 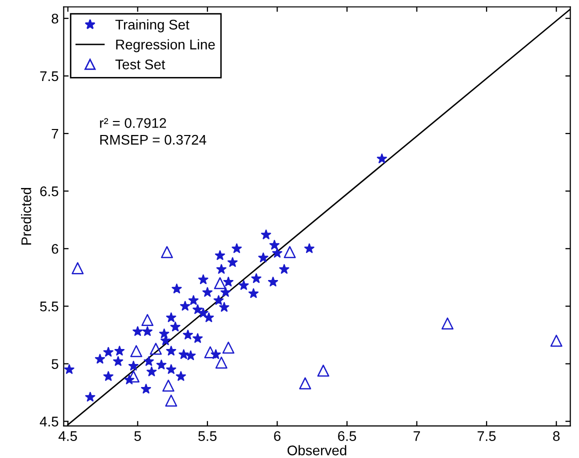 I want to click on y-tick-label: 7.5, so click(x=49, y=76).